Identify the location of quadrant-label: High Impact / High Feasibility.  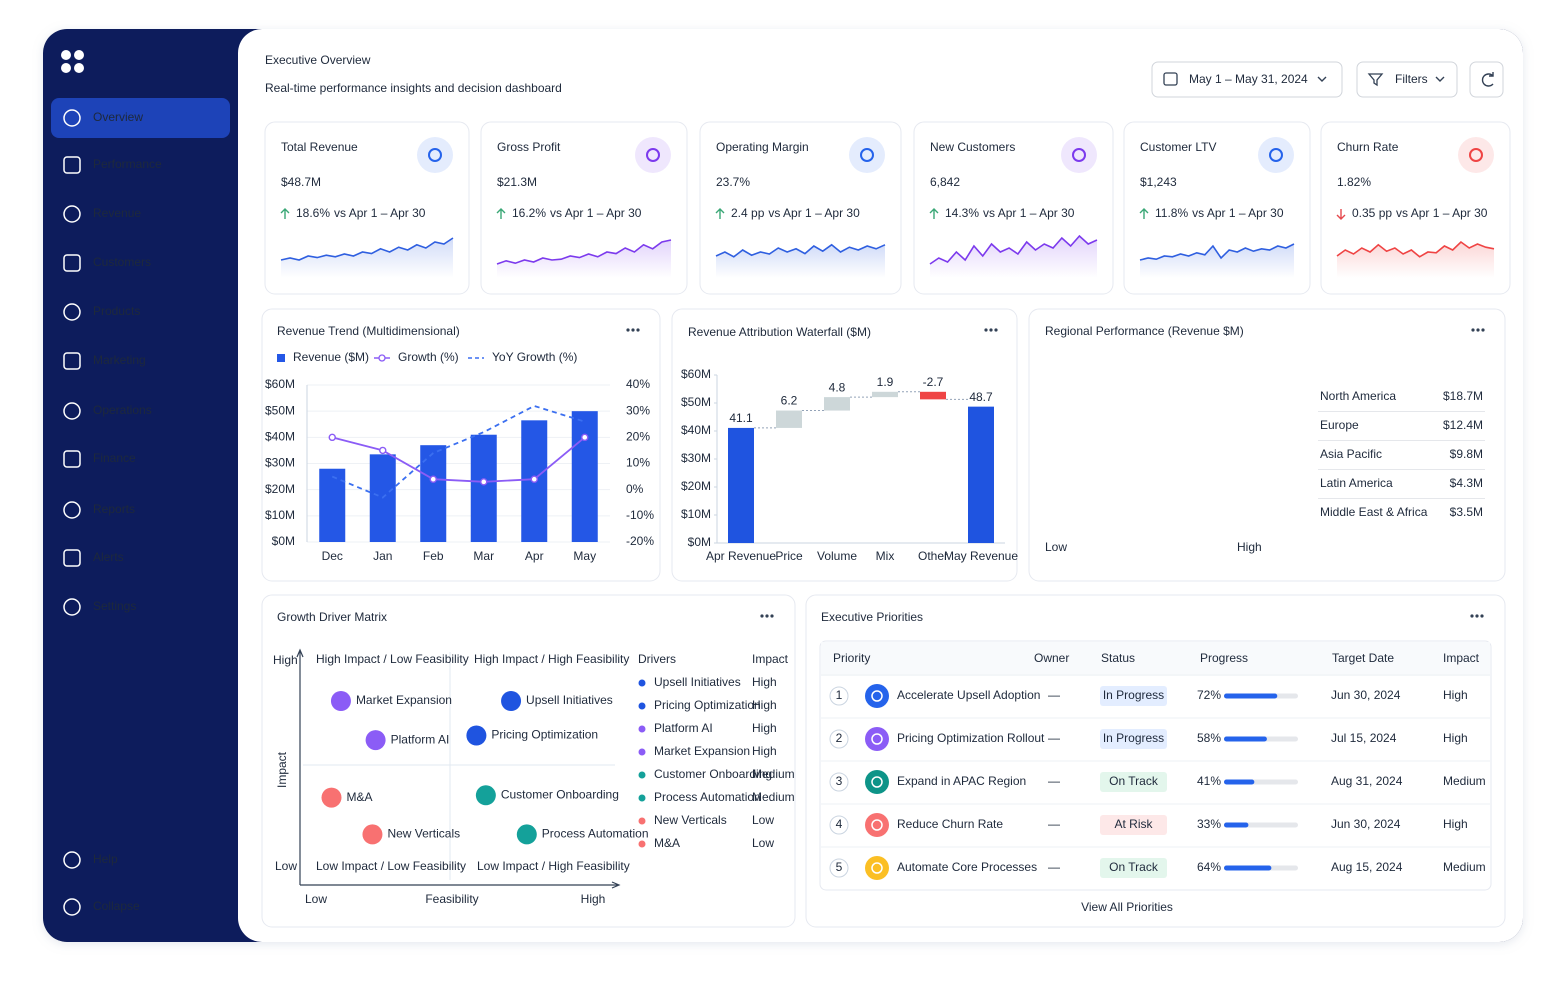
(551, 659).